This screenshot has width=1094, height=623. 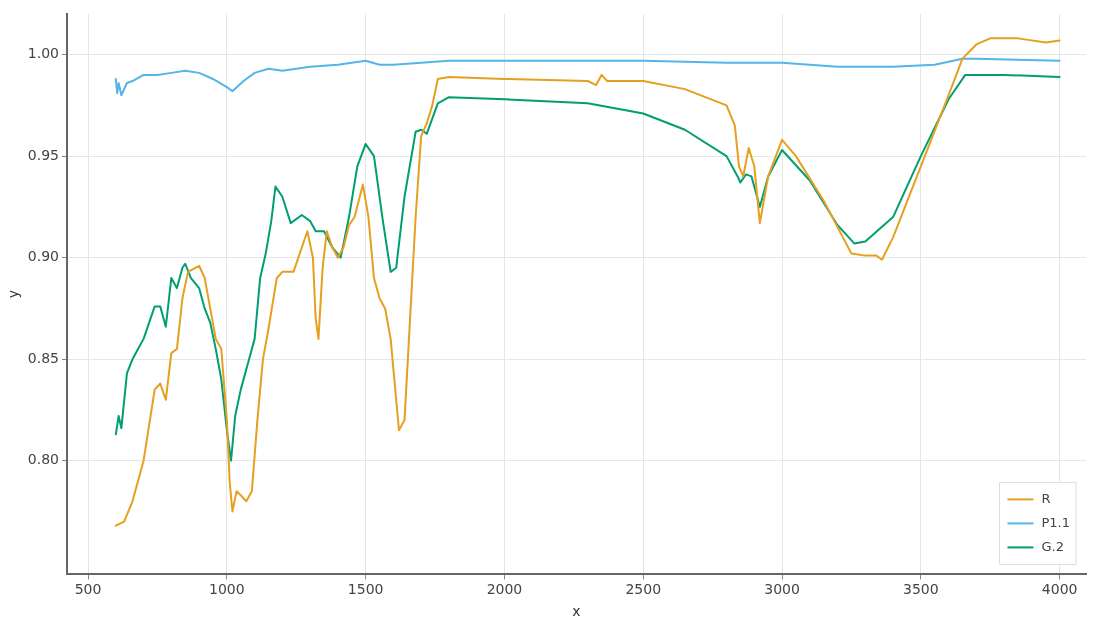 I want to click on x-tick-label: 500, so click(x=88, y=589).